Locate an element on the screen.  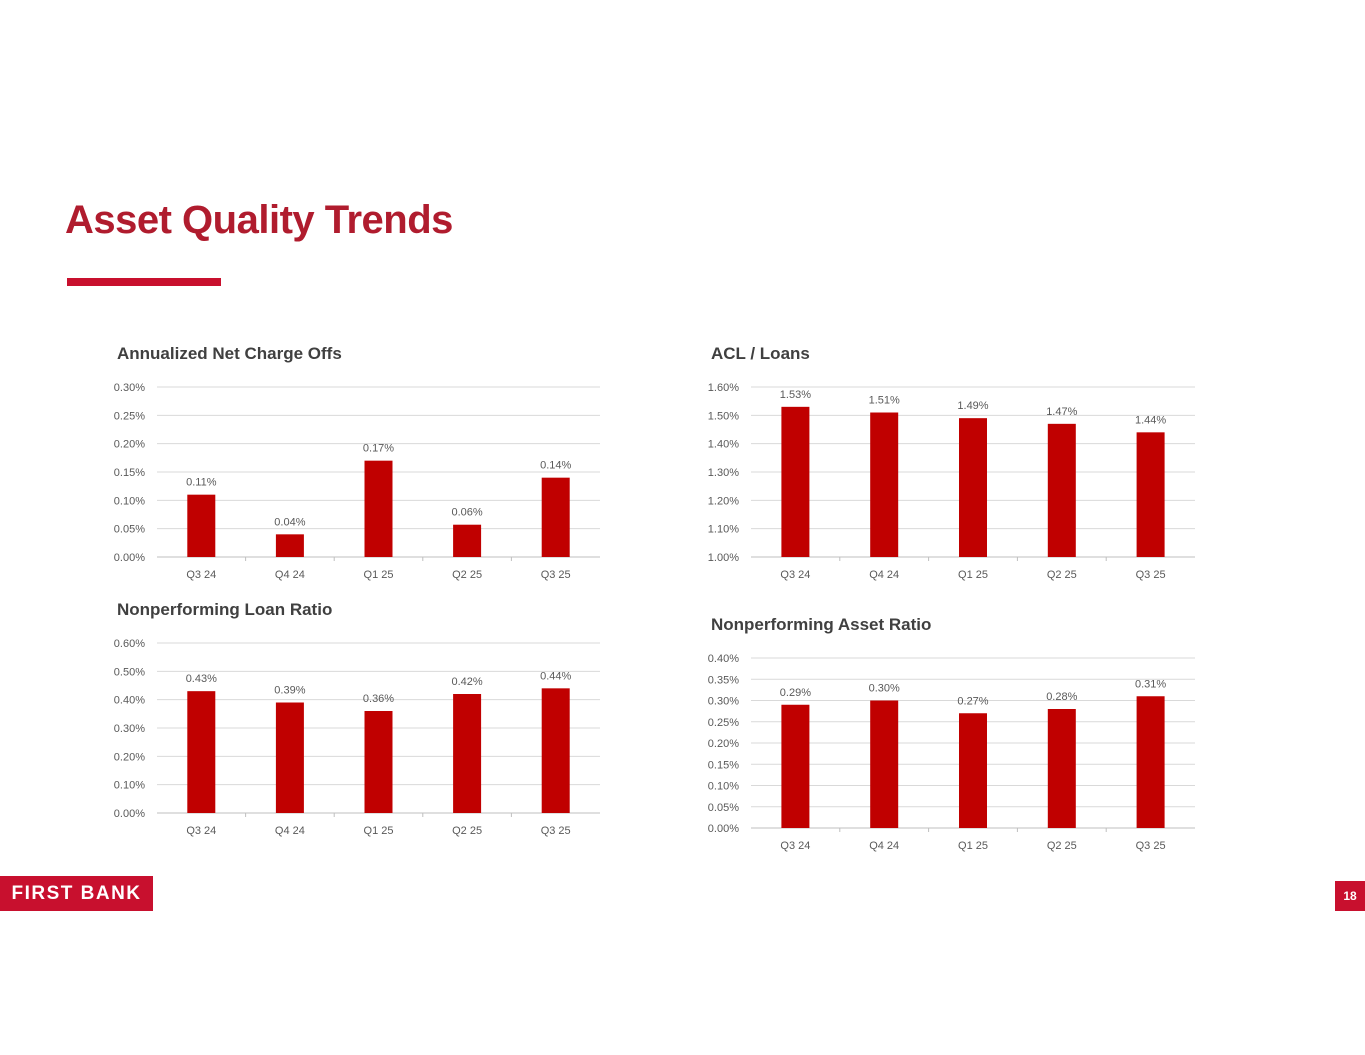
data-label: 0.27% is located at coordinates (972, 701).